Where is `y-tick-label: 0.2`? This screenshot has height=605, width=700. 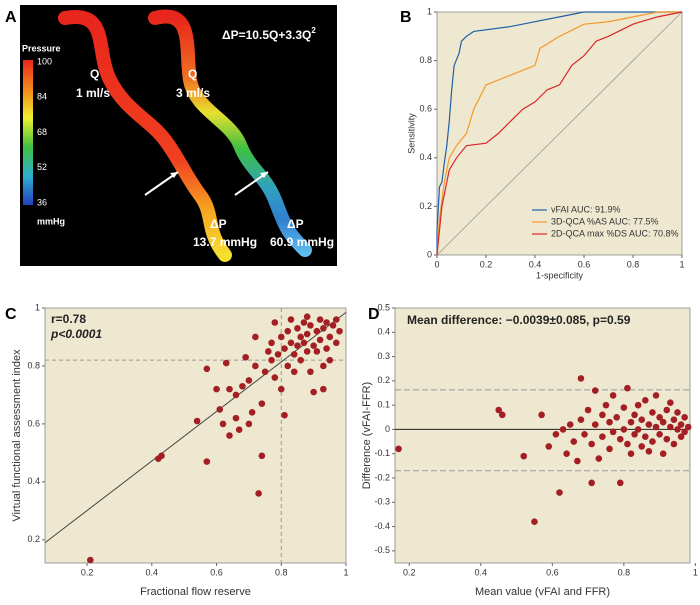
y-tick-label: 0.2 is located at coordinates (383, 380).